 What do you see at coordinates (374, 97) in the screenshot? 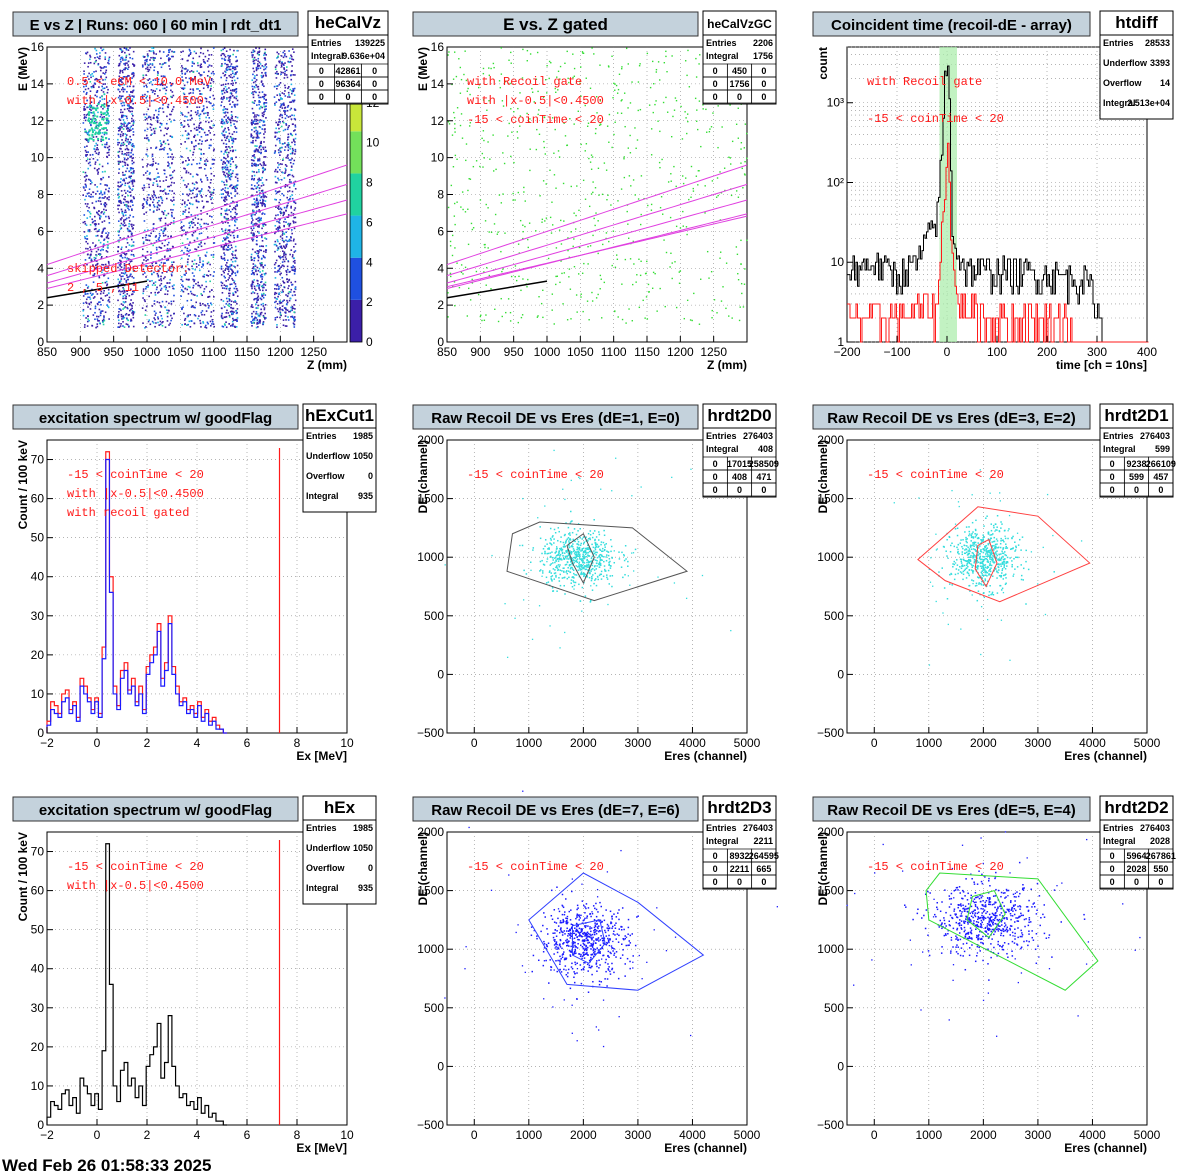
I see `stats-cell-text: 0` at bounding box center [374, 97].